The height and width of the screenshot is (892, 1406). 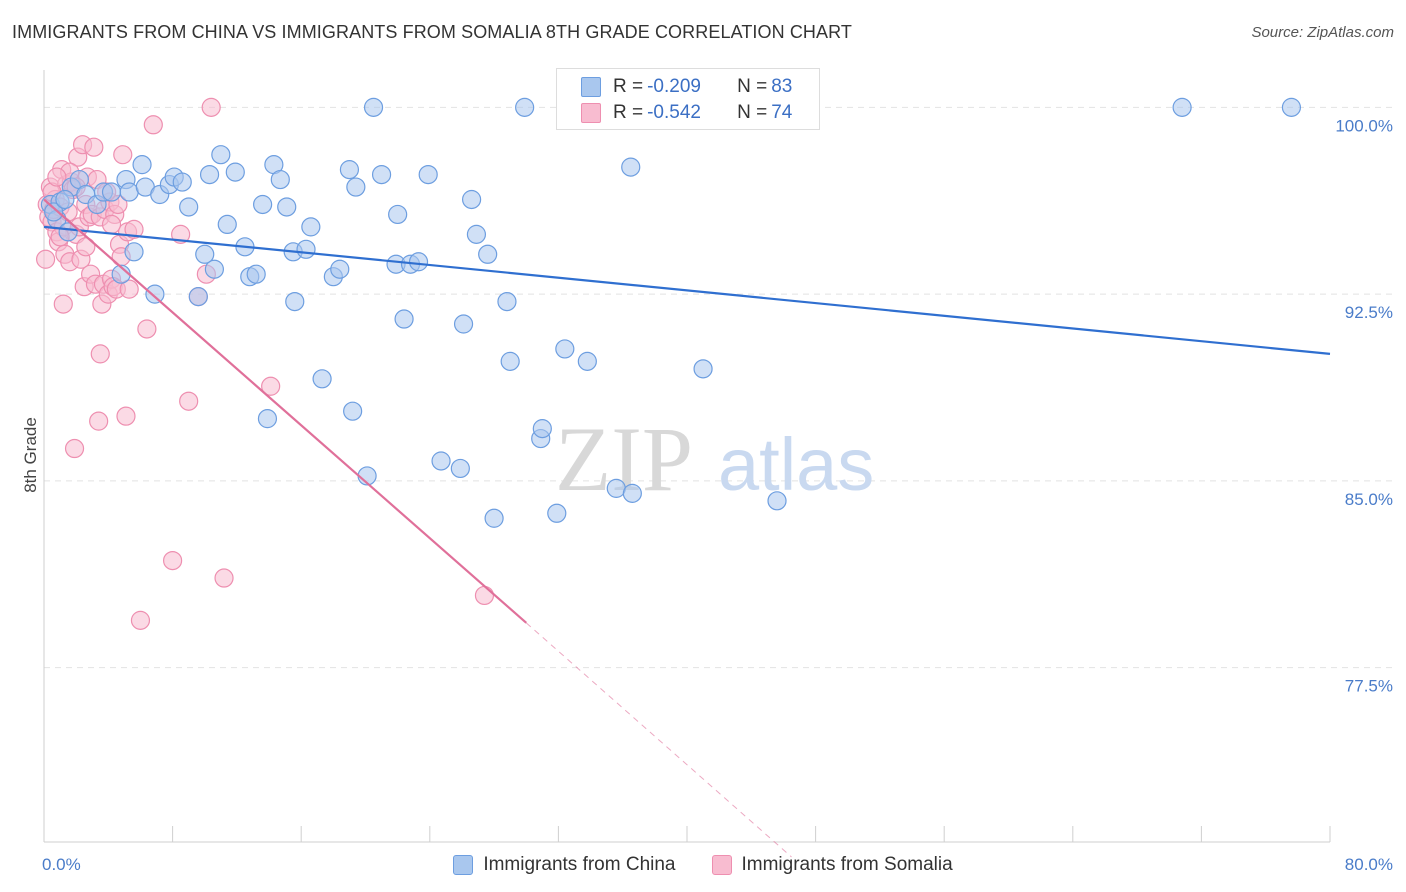 I want to click on source-credit: Source: ZipAtlas.com, so click(x=1322, y=32).